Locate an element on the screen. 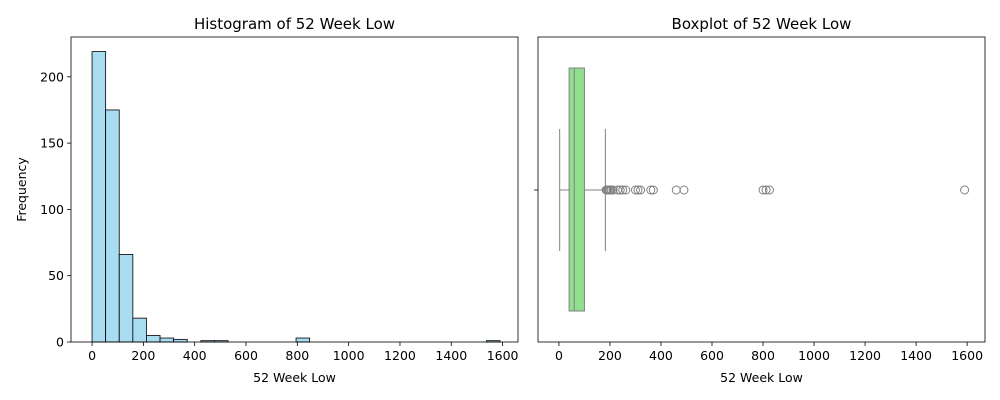  histogram-x-tick-label: 1000 is located at coordinates (349, 355).